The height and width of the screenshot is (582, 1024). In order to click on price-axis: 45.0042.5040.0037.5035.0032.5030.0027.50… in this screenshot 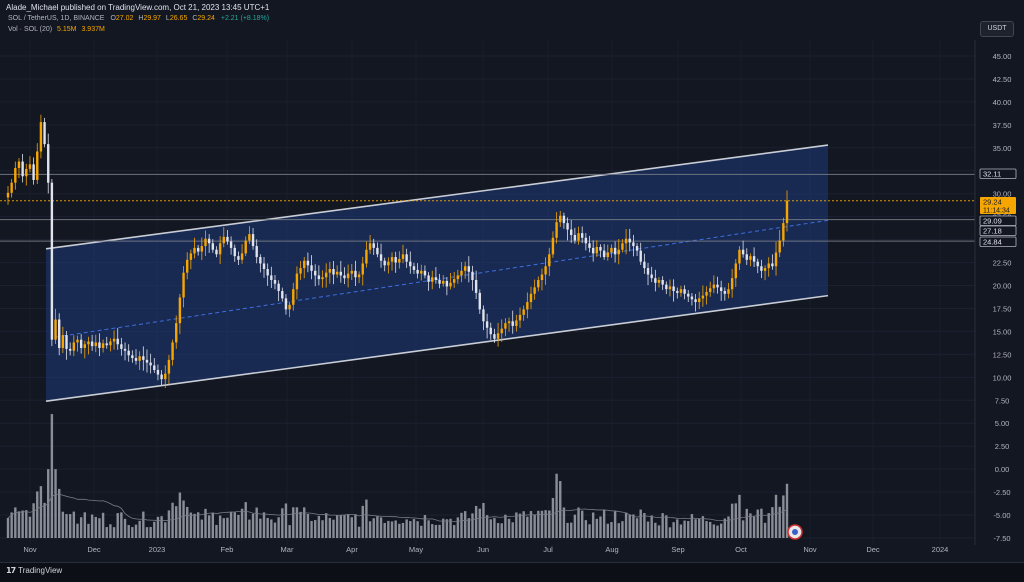, I will do `click(993, 292)`.